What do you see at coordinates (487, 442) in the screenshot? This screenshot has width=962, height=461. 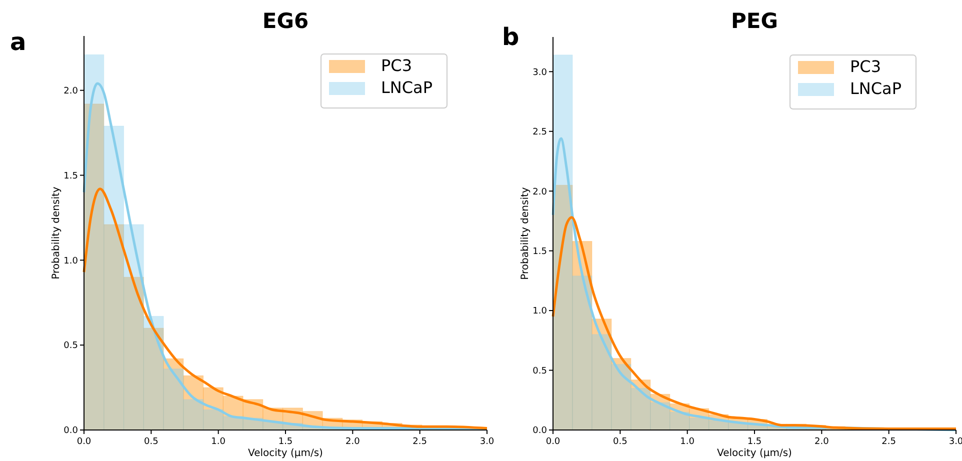 I see `x-tick-label: 3.0` at bounding box center [487, 442].